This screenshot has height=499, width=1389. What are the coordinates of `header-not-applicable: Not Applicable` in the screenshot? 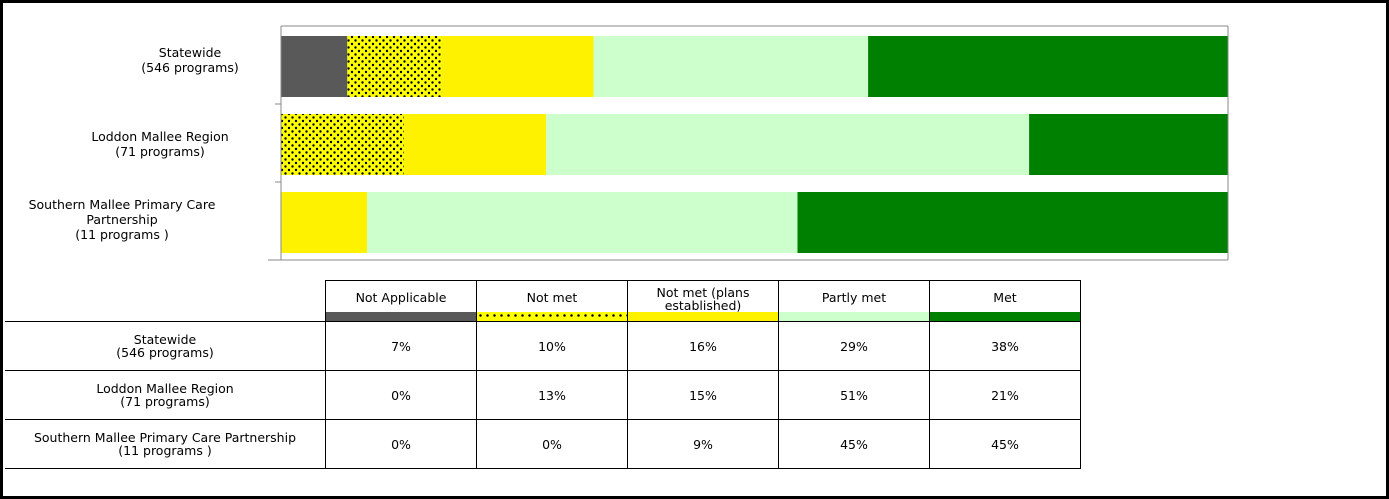 It's located at (401, 301).